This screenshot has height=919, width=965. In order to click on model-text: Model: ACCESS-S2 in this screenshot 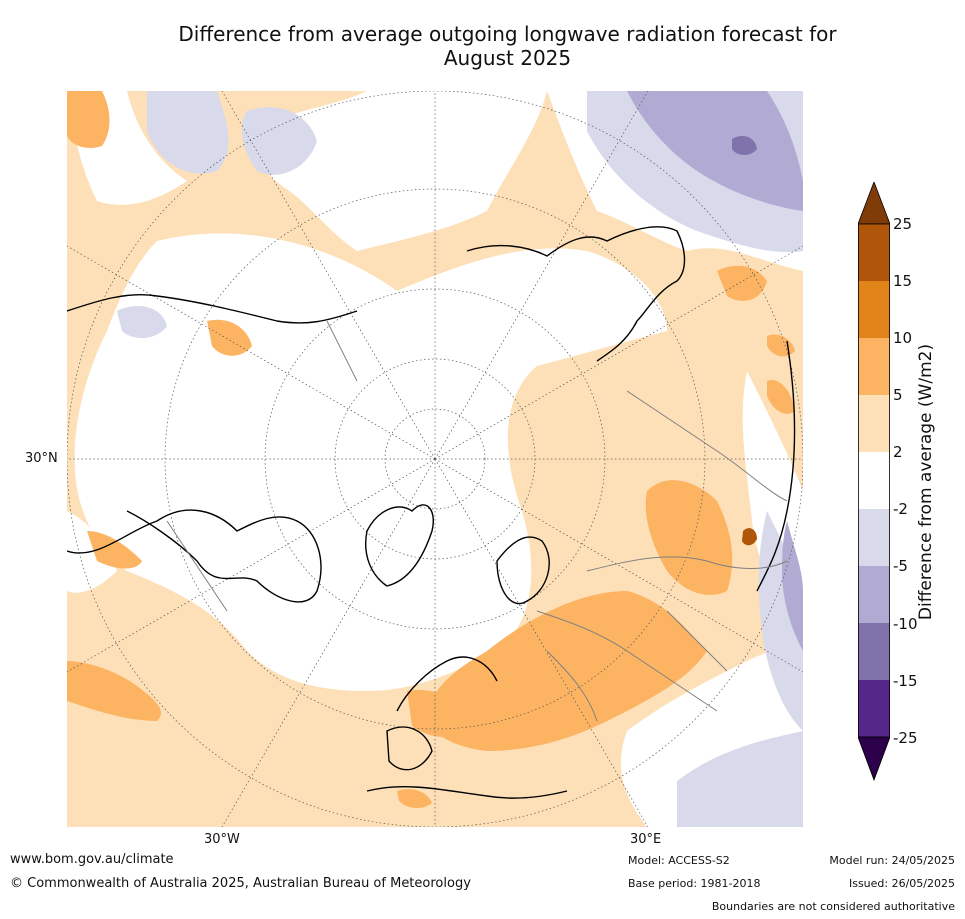, I will do `click(679, 860)`.